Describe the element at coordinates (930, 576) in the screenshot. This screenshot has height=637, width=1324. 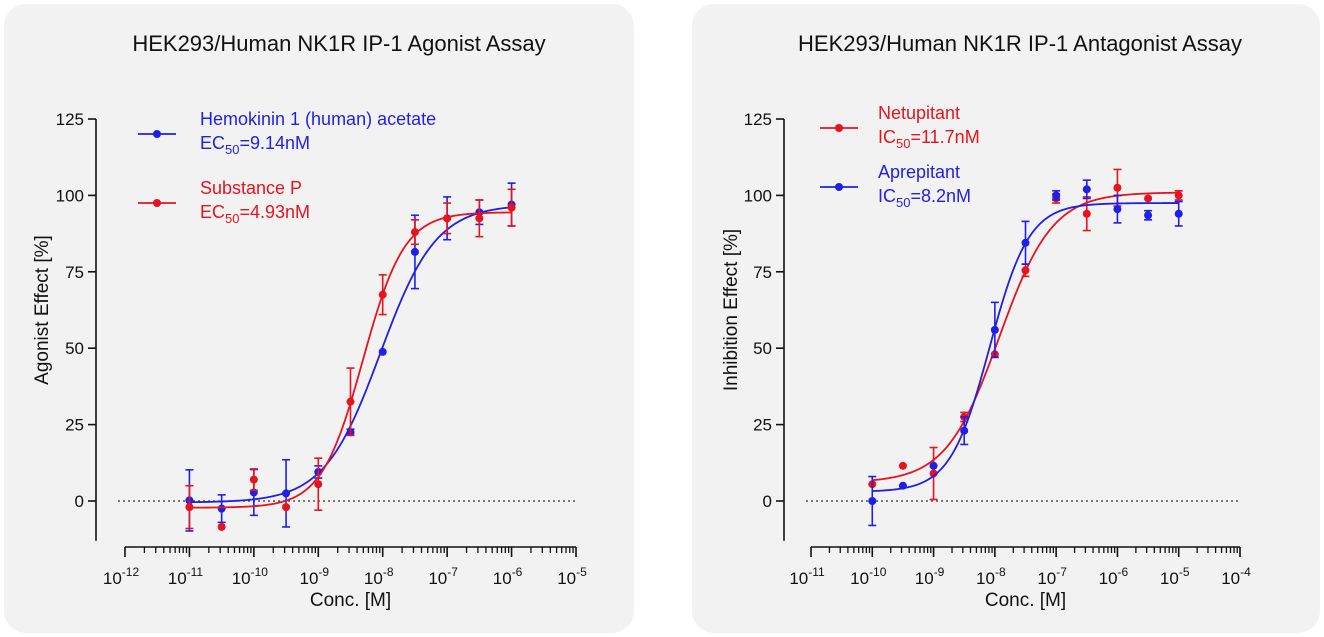
I see `x-tick-label: 10⁻⁹` at that location.